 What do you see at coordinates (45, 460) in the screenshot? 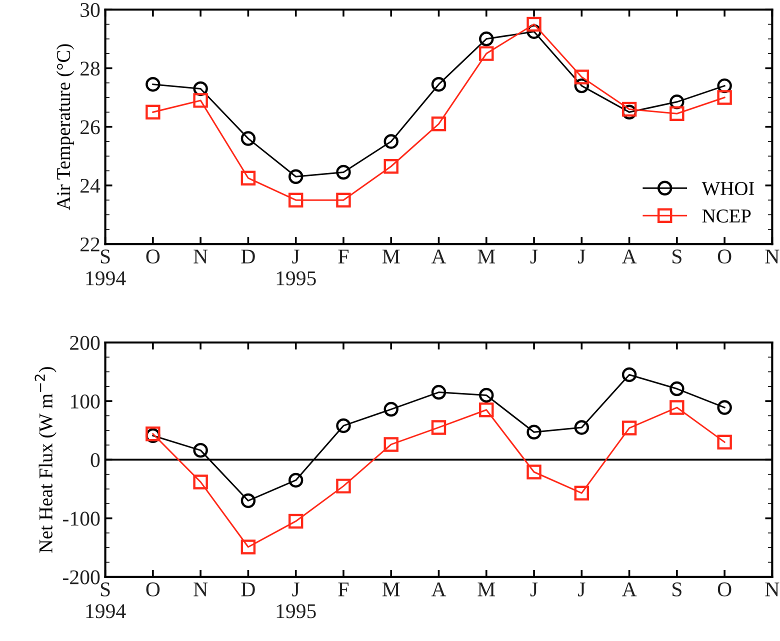
I see `y-axis-title: Net Heat Flux (W m$^{−2}$)` at bounding box center [45, 460].